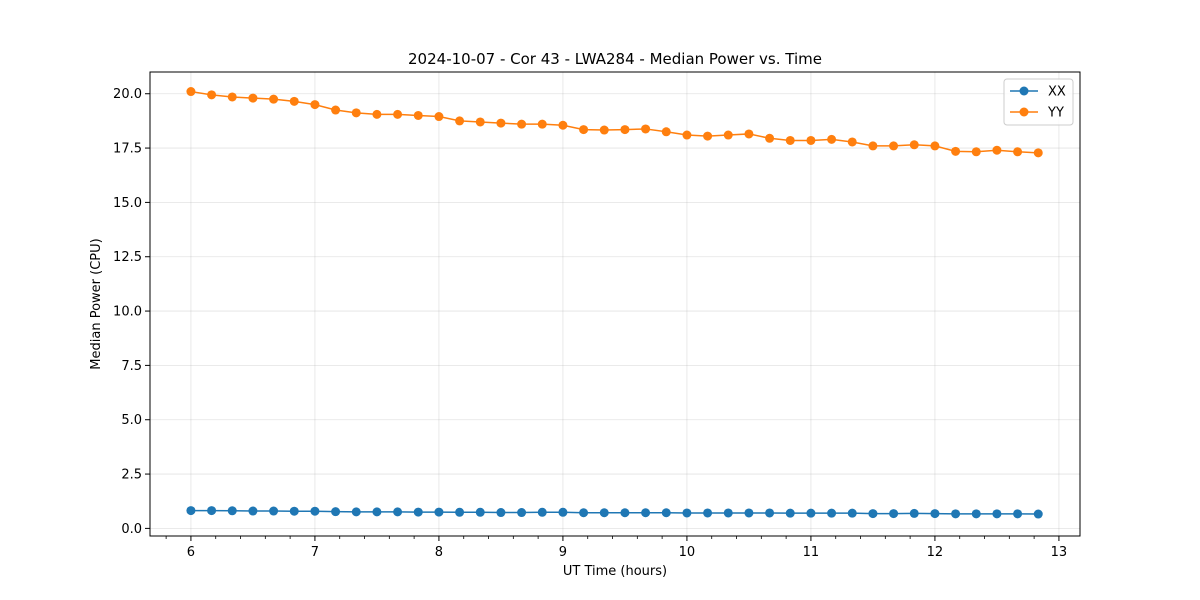 The height and width of the screenshot is (600, 1200). I want to click on x-tick-label: 6, so click(191, 552).